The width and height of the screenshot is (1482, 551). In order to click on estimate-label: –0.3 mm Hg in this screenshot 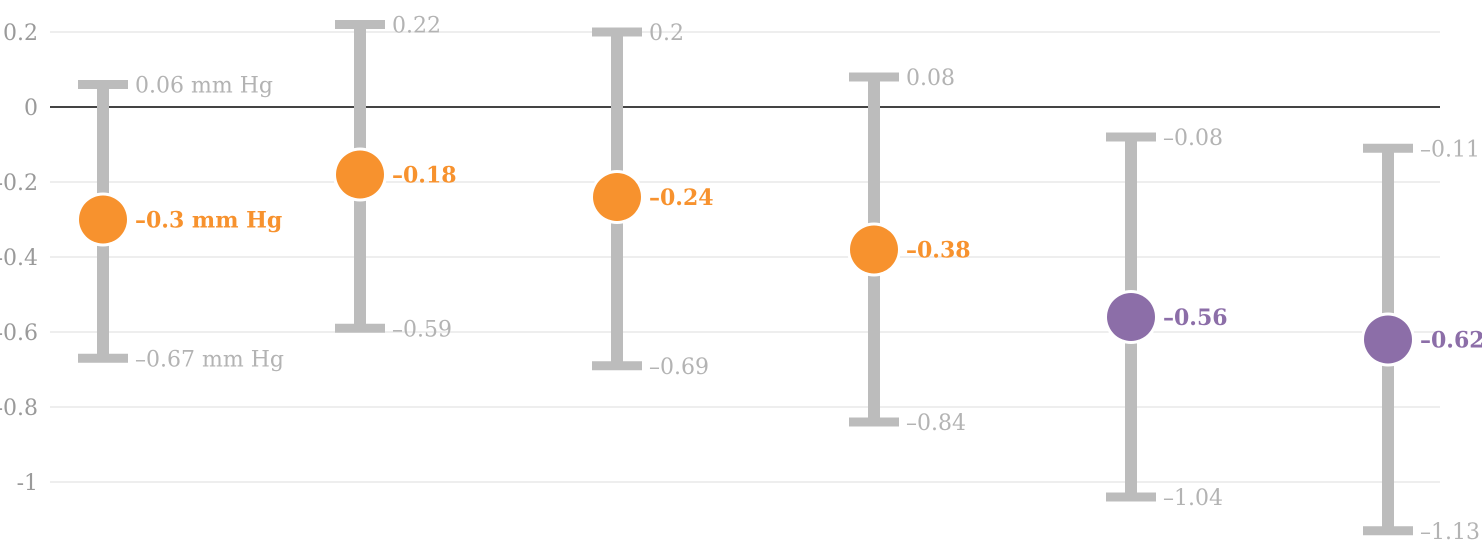, I will do `click(208, 221)`.